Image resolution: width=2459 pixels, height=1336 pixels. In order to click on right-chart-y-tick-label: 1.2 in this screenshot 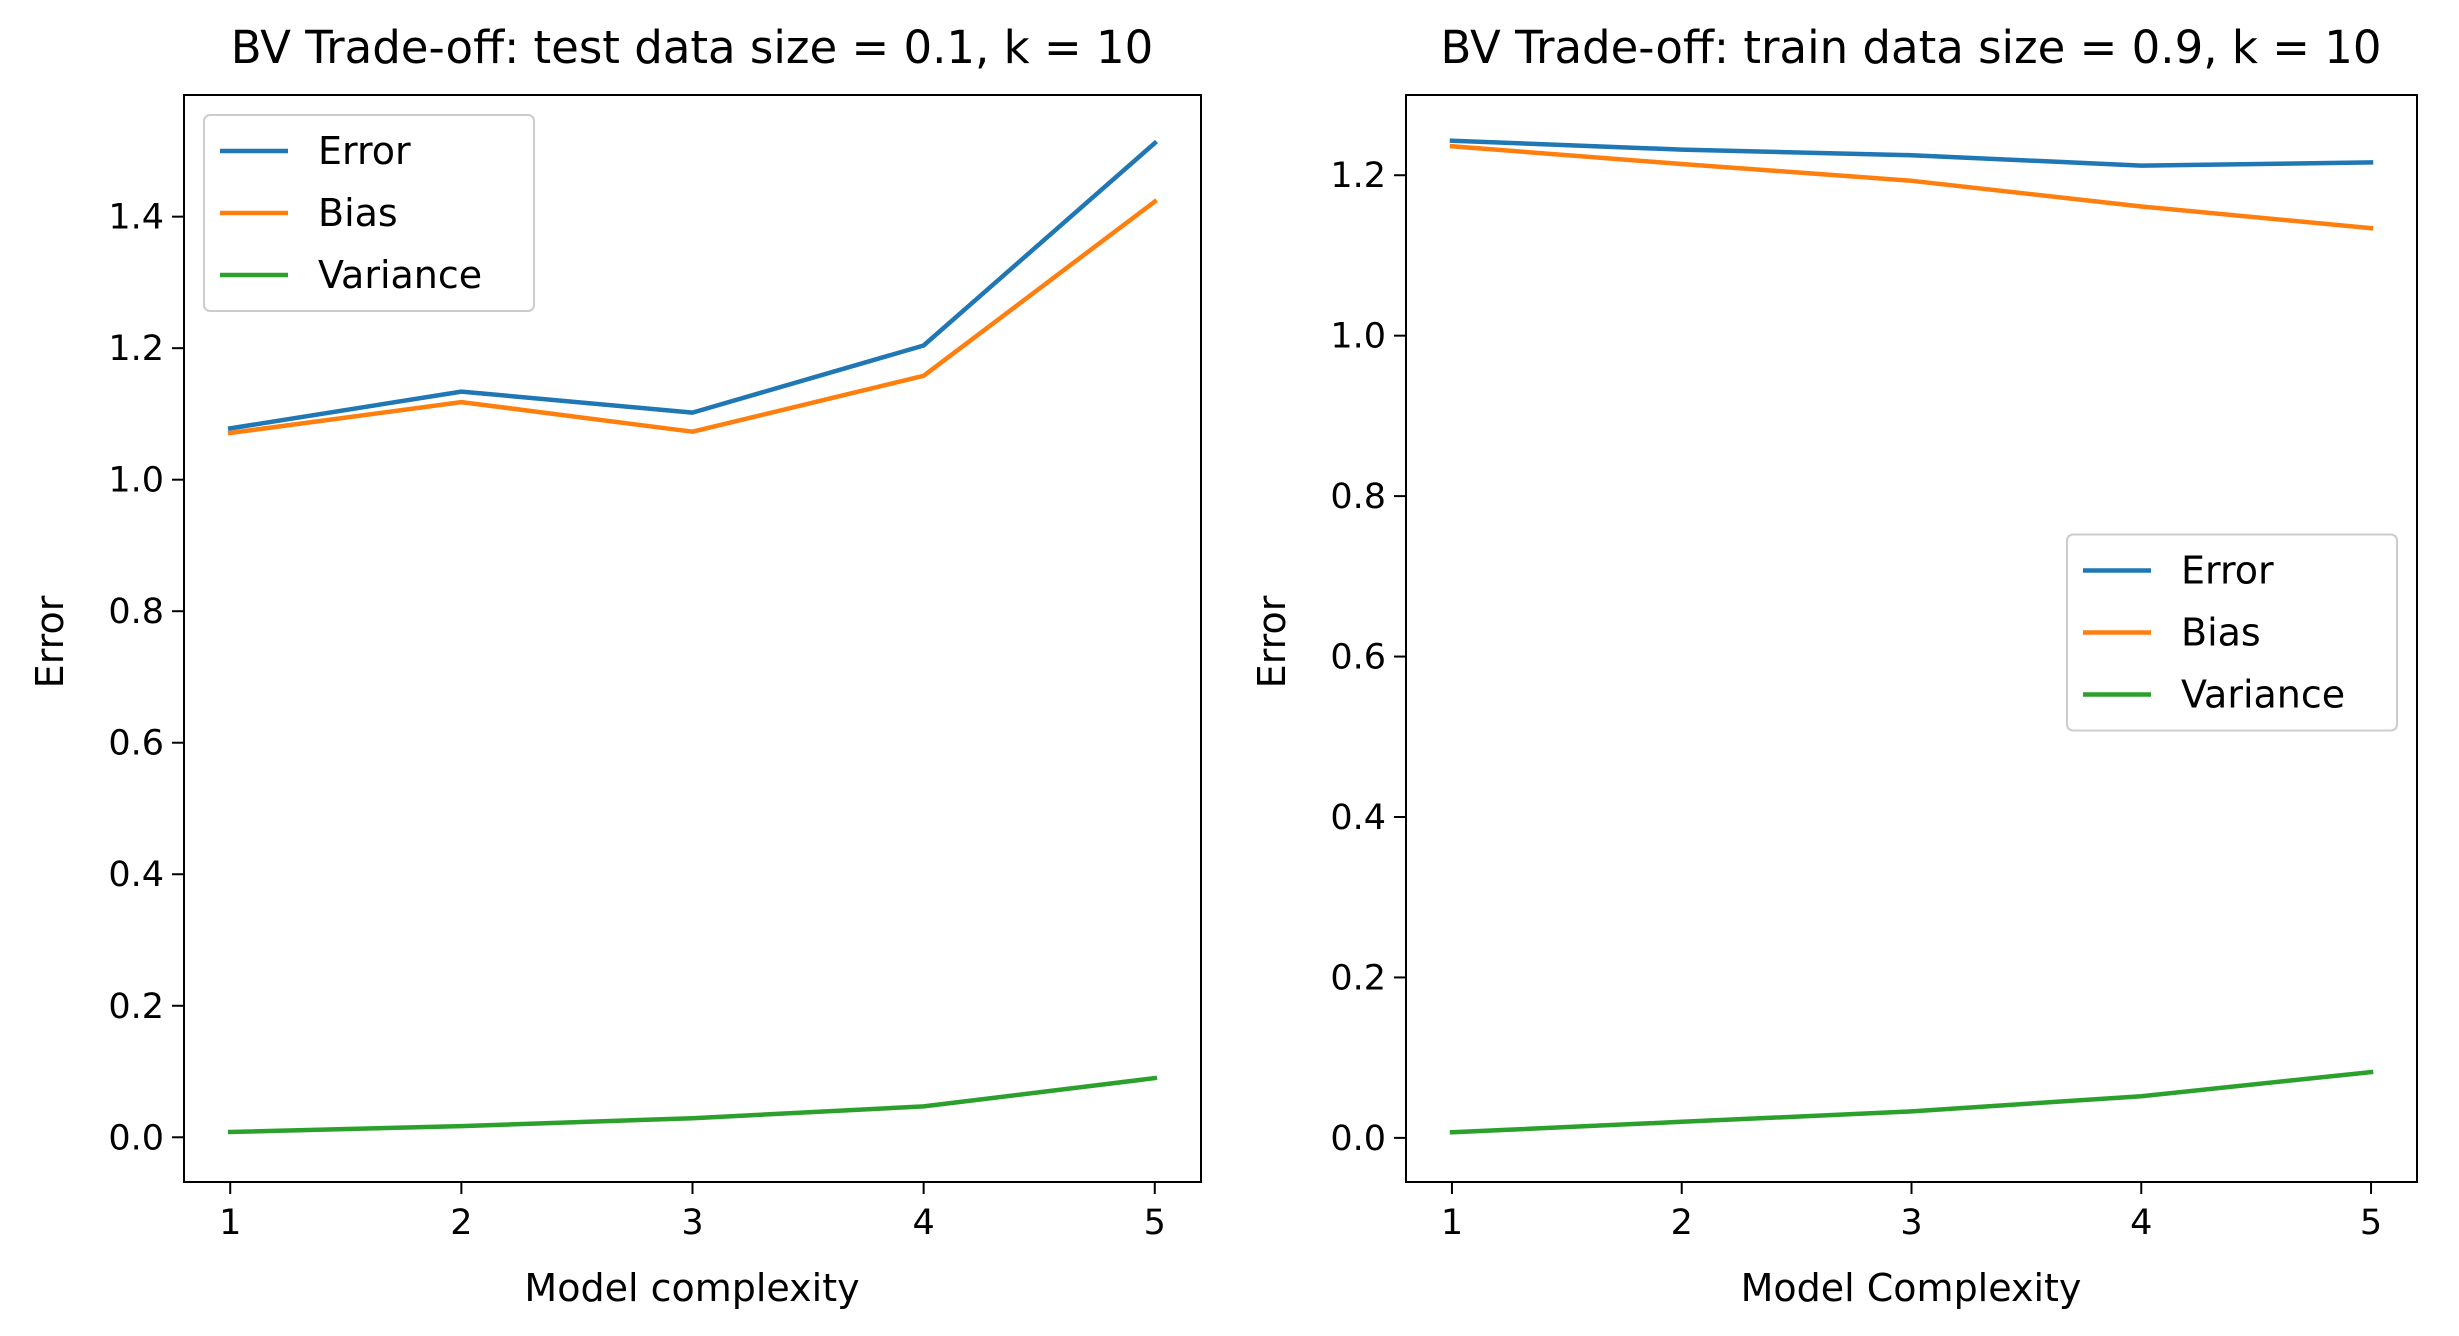, I will do `click(1358, 176)`.